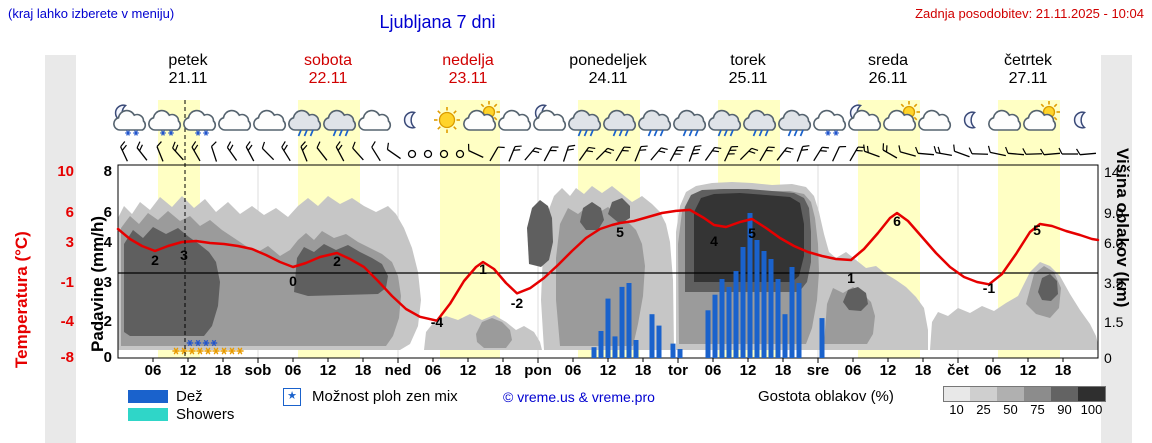  I want to click on density-tick-25: 25, so click(983, 409).